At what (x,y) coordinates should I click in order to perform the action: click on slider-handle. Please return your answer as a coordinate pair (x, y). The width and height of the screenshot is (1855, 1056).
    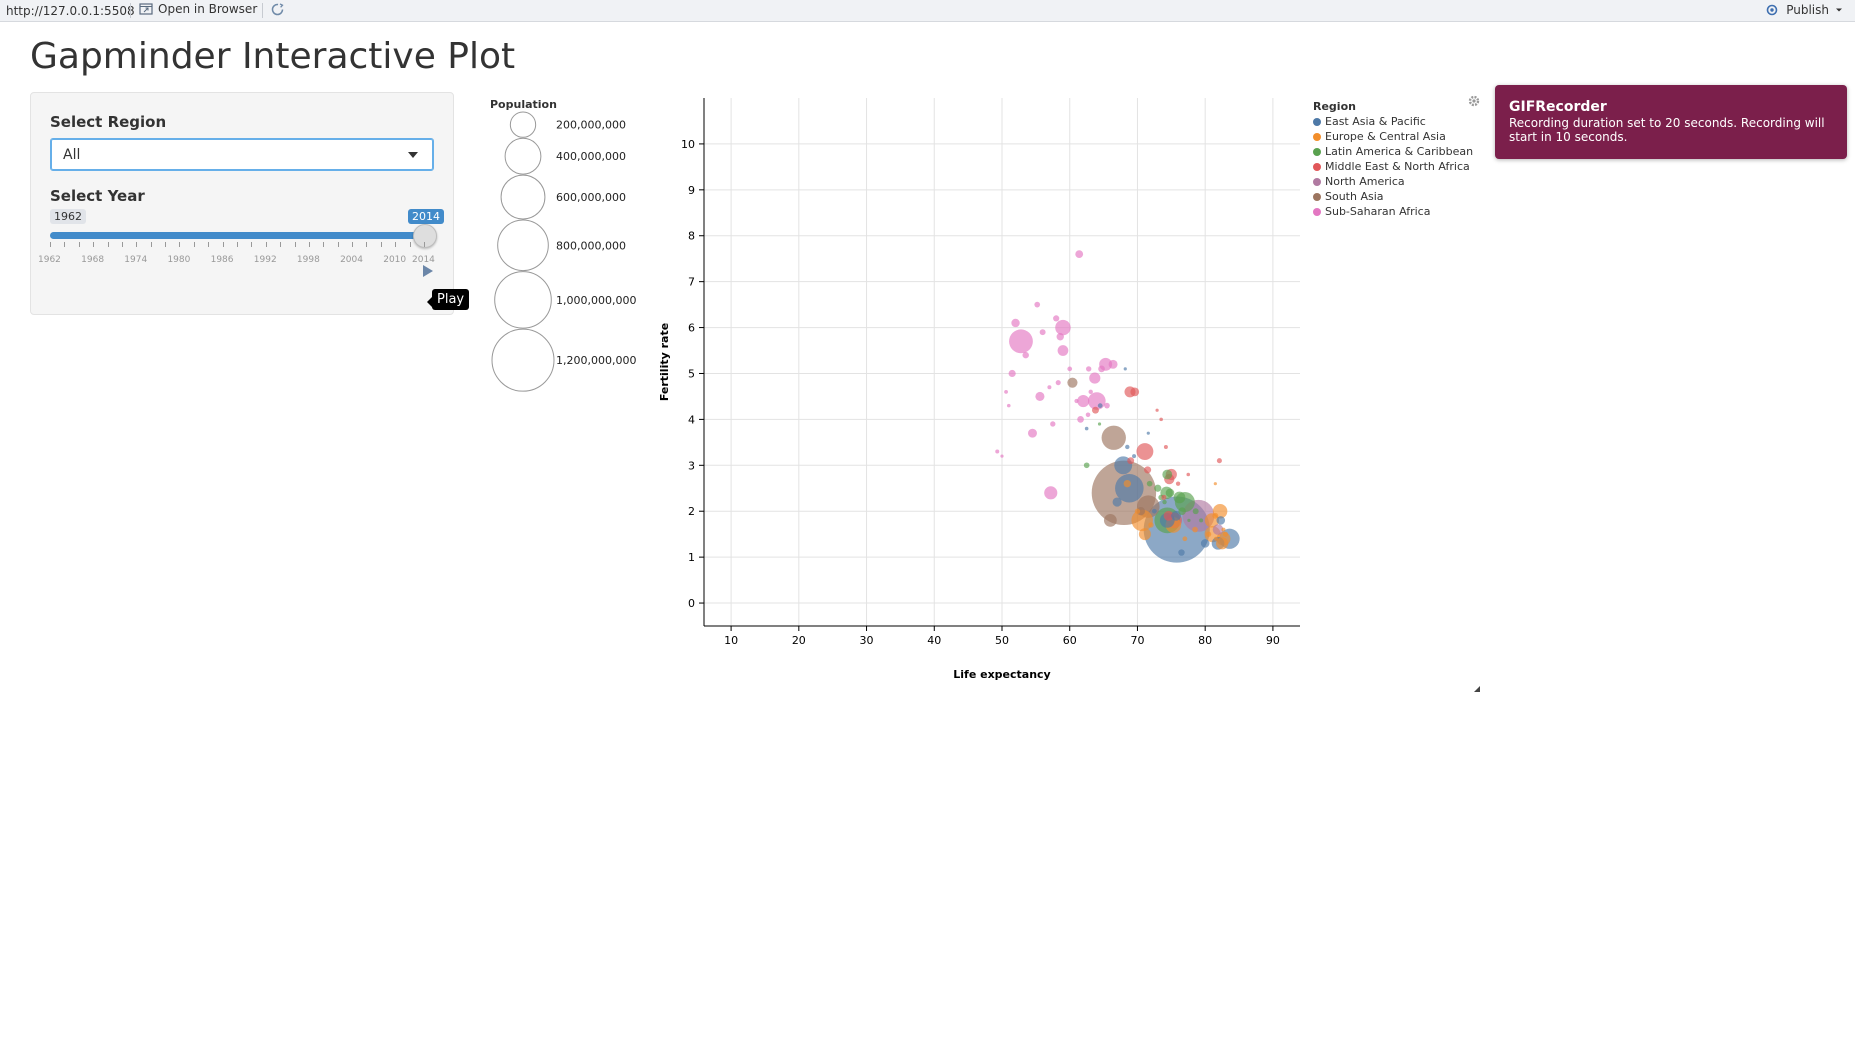
    Looking at the image, I should click on (425, 236).